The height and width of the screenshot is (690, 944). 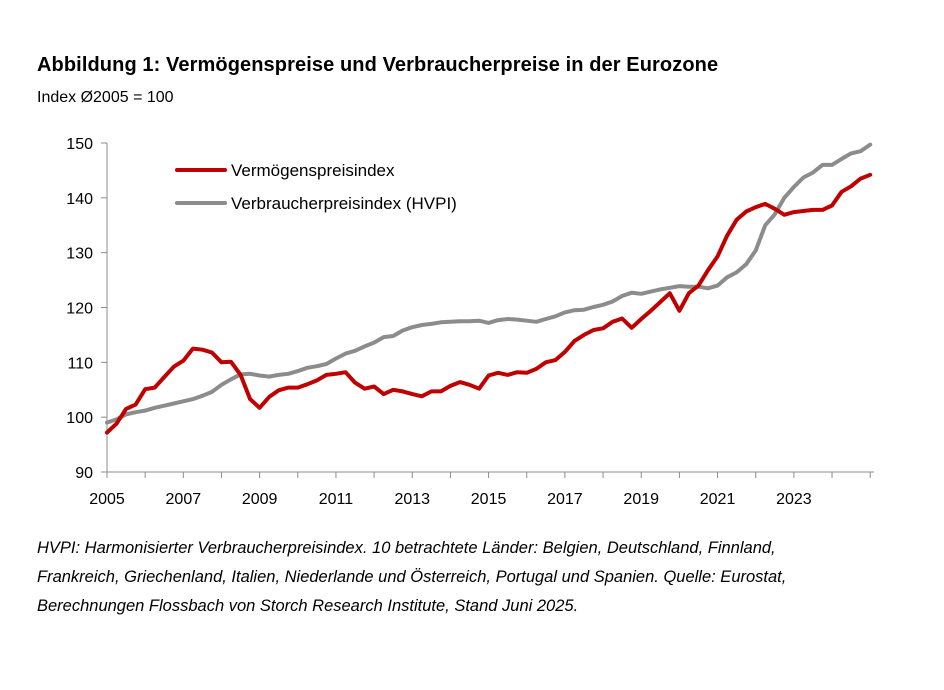 What do you see at coordinates (794, 499) in the screenshot?
I see `x-tick-label: 2023` at bounding box center [794, 499].